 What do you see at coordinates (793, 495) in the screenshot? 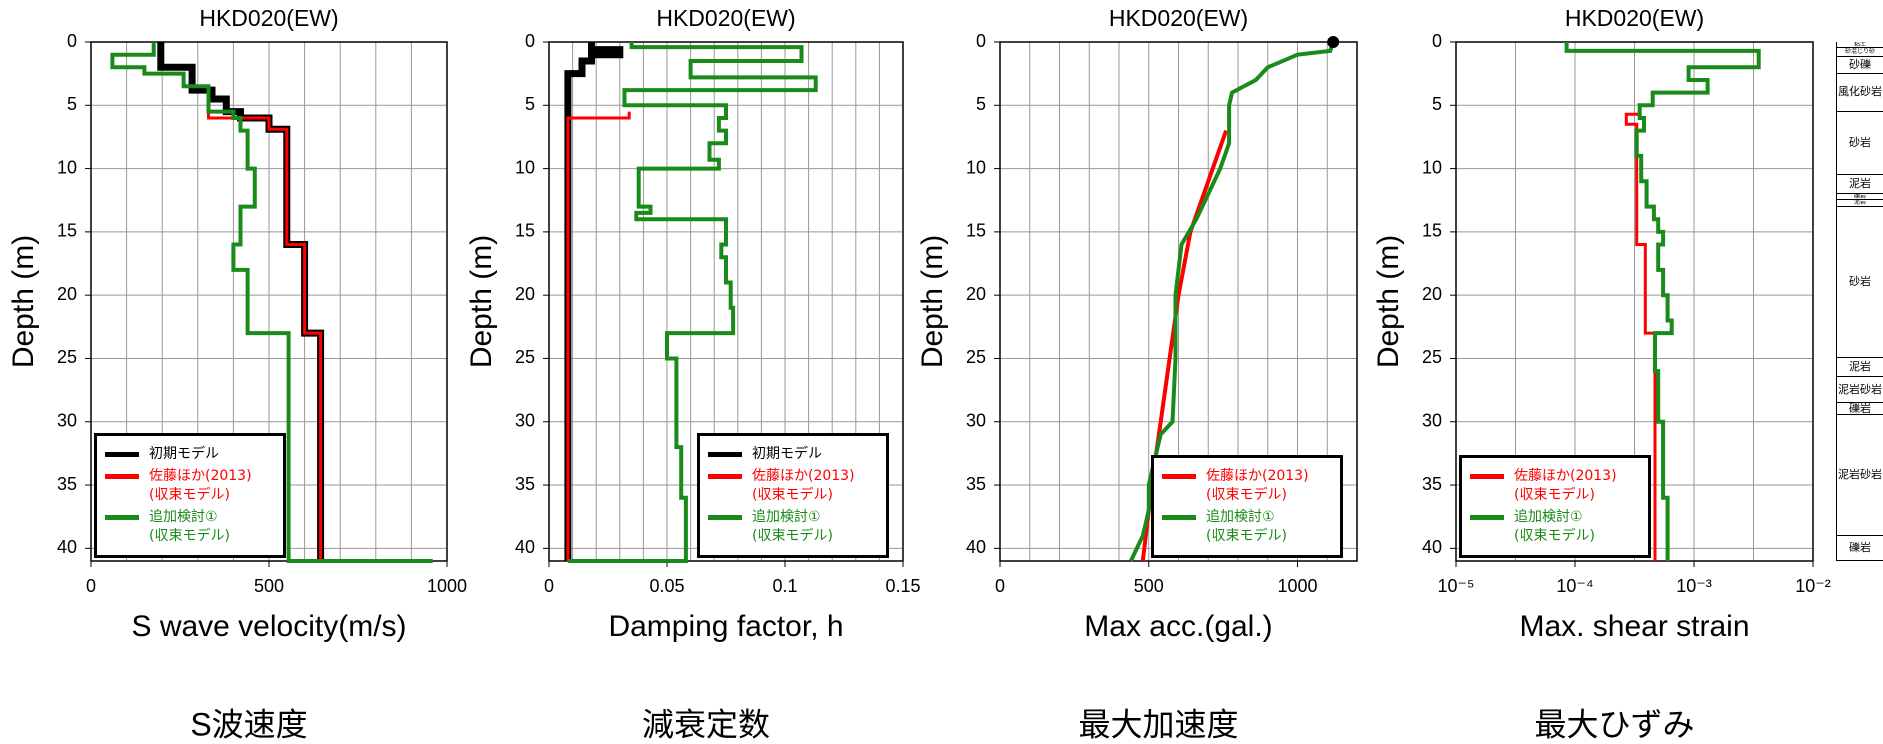
I see `legend: 初期モデル 佐藤ほか(2013) (収束モデル) 追加検討① (収束モデル)` at bounding box center [793, 495].